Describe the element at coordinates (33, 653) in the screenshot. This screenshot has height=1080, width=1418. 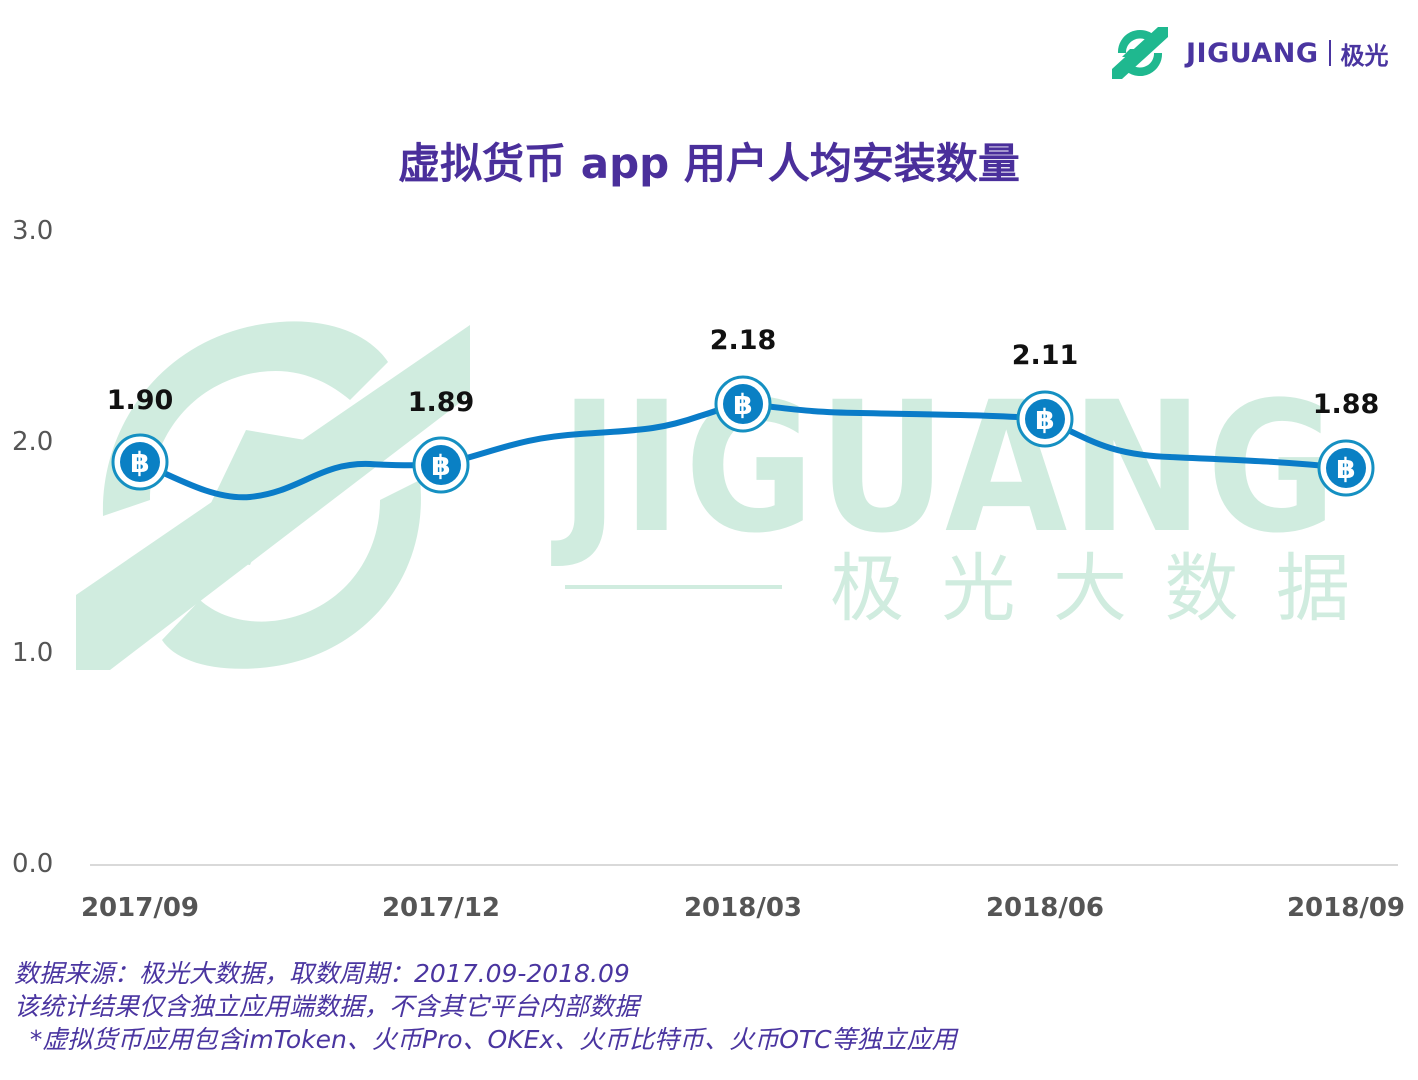
I see `y-tick-label: 1.0` at that location.